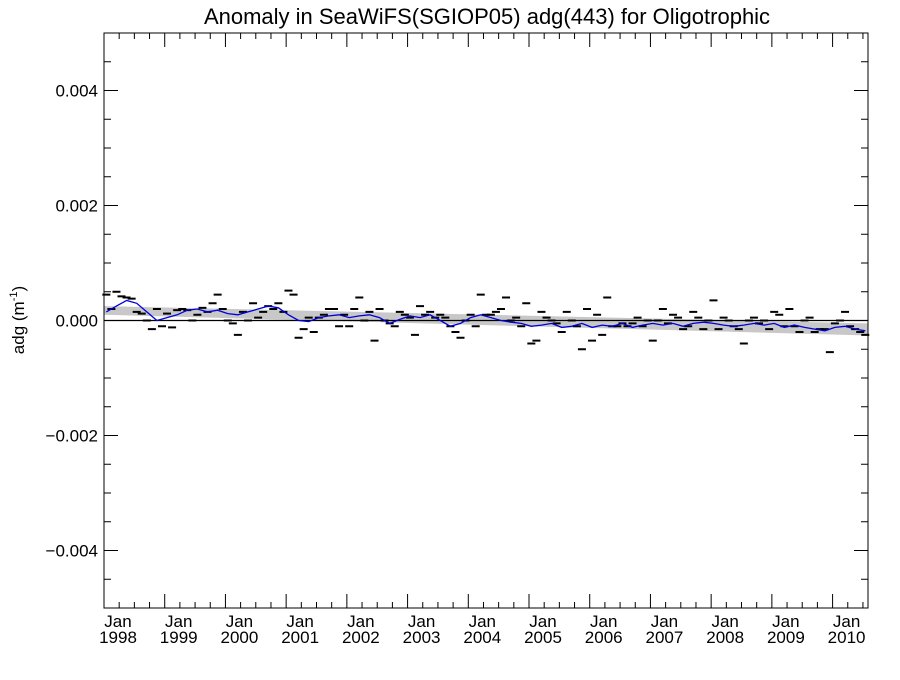 Image resolution: width=900 pixels, height=680 pixels. I want to click on y-axis-label-close: ), so click(18, 289).